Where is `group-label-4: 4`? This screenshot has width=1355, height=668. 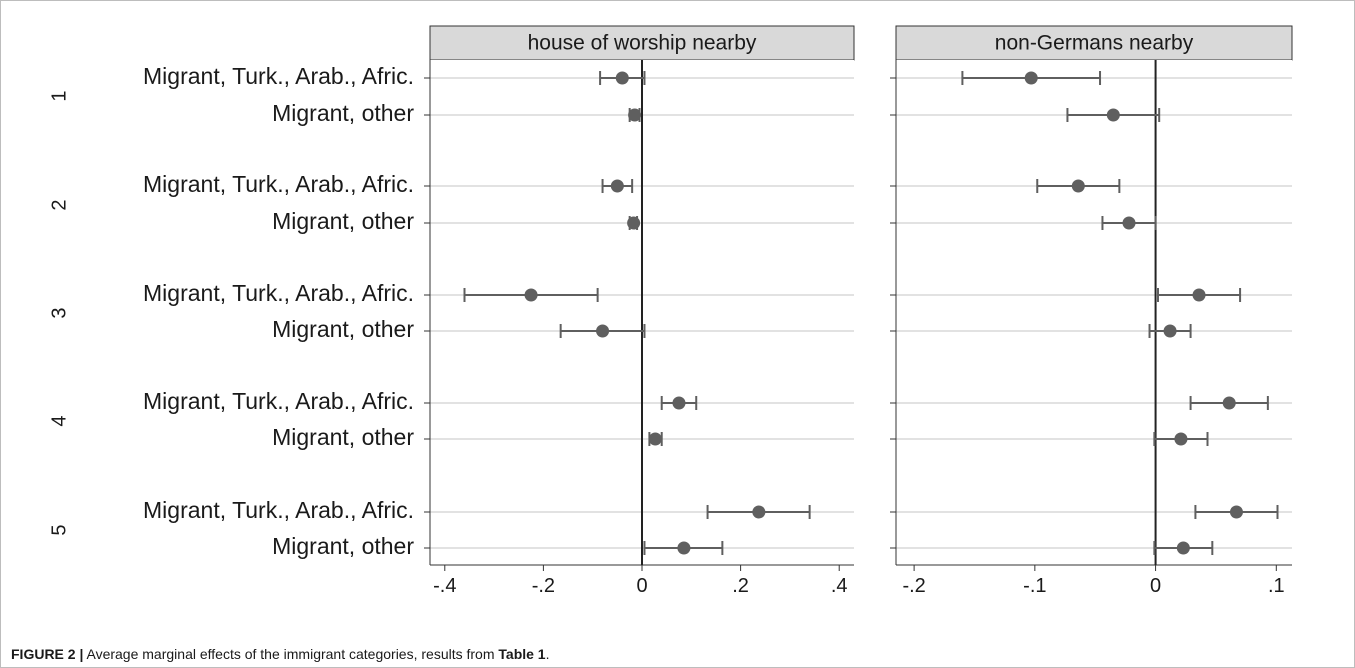
group-label-4: 4 is located at coordinates (59, 420).